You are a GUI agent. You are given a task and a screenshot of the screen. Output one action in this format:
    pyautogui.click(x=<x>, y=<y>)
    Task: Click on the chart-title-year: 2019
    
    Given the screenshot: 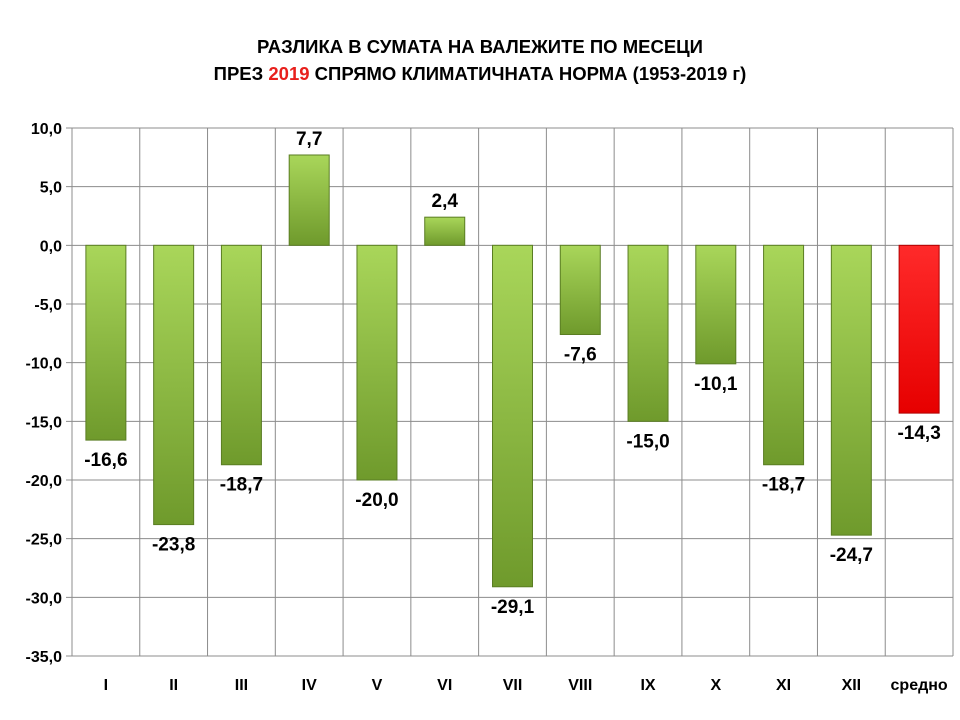 What is the action you would take?
    pyautogui.click(x=289, y=73)
    